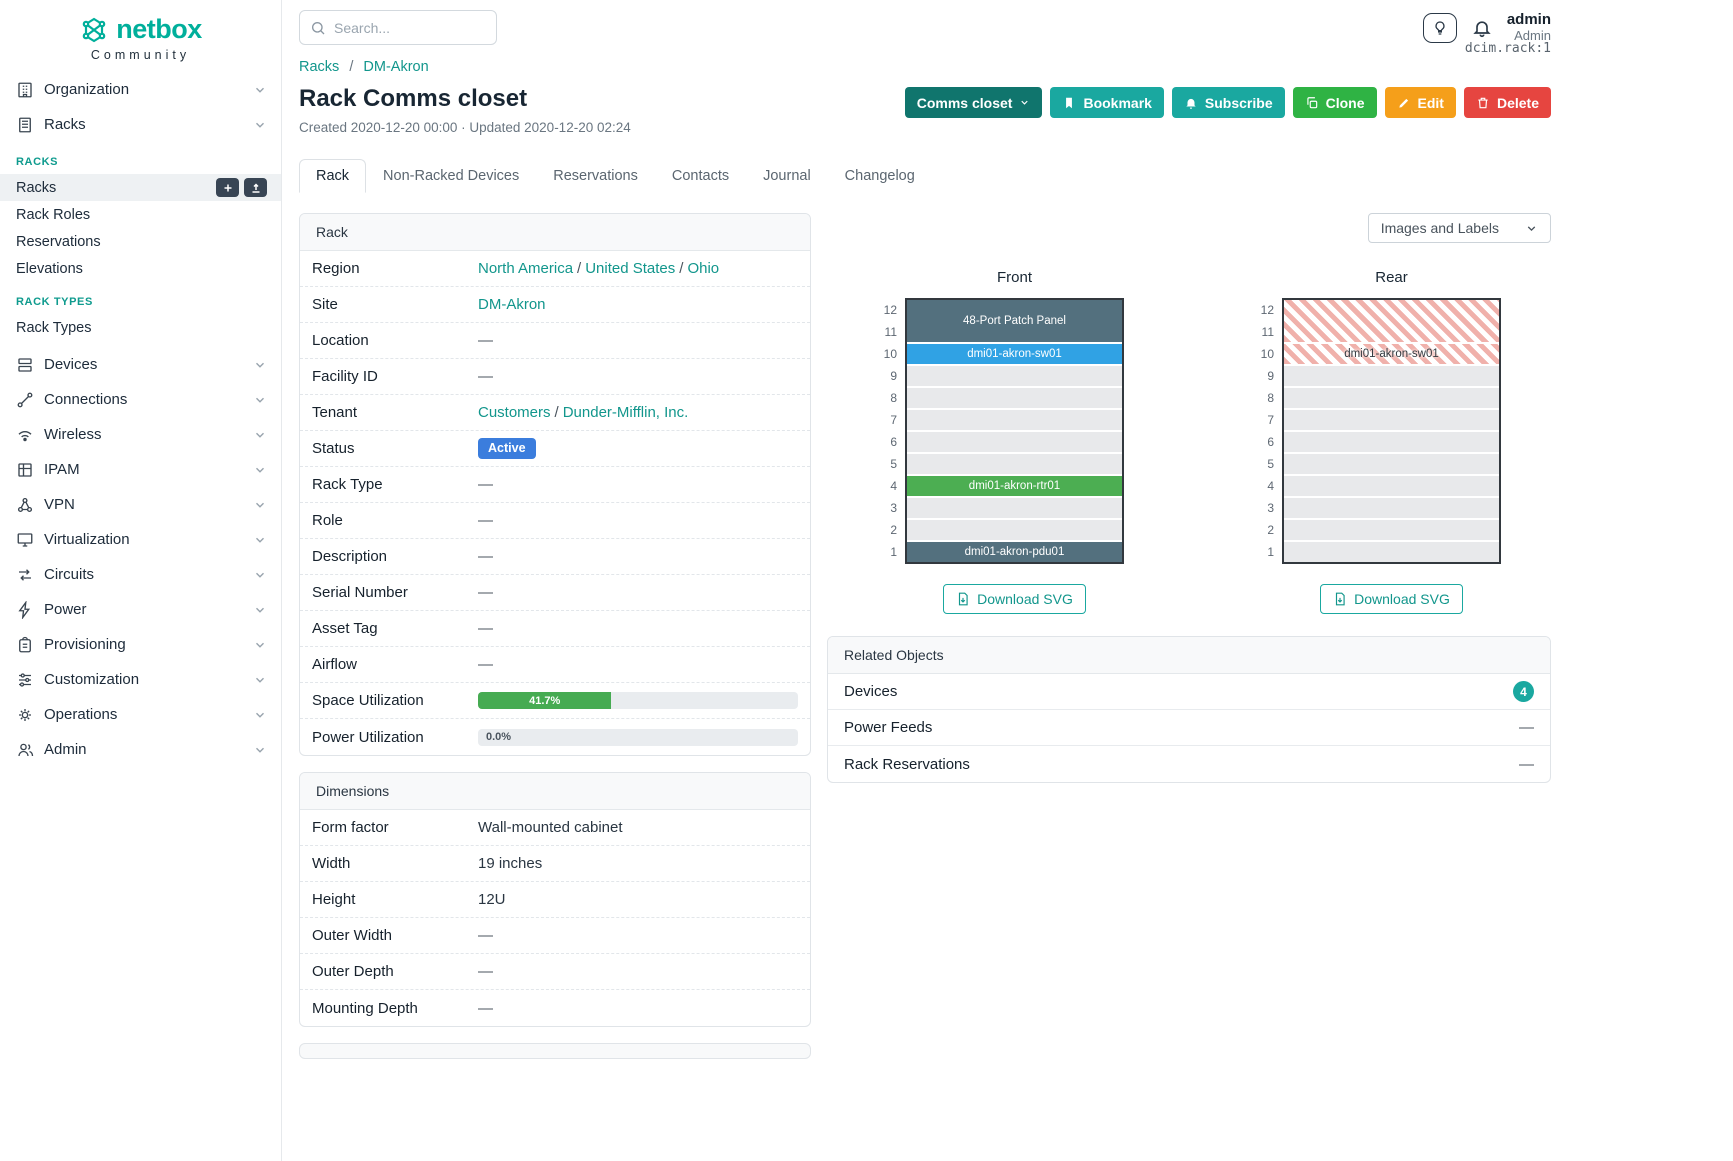 The height and width of the screenshot is (1161, 1733). I want to click on related-row-power-feeds: Power Feeds —, so click(1189, 728).